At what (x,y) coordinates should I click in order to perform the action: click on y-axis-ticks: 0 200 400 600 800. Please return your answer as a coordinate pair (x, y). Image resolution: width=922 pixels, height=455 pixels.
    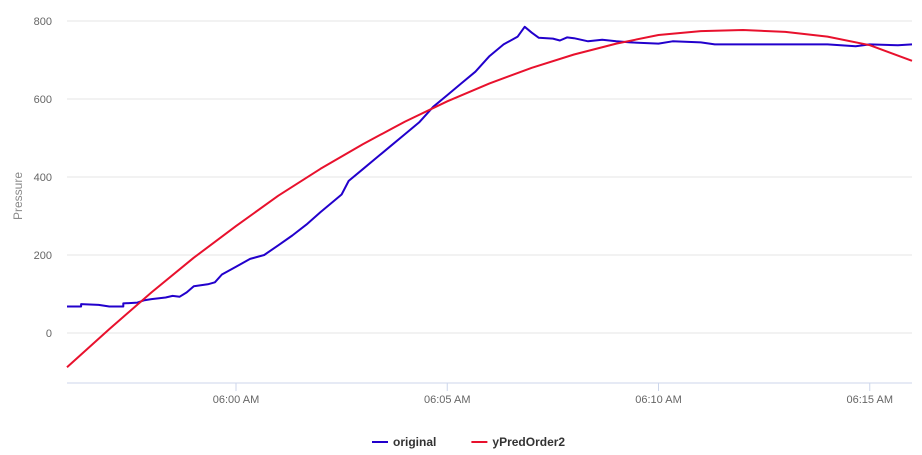
    Looking at the image, I should click on (43, 178).